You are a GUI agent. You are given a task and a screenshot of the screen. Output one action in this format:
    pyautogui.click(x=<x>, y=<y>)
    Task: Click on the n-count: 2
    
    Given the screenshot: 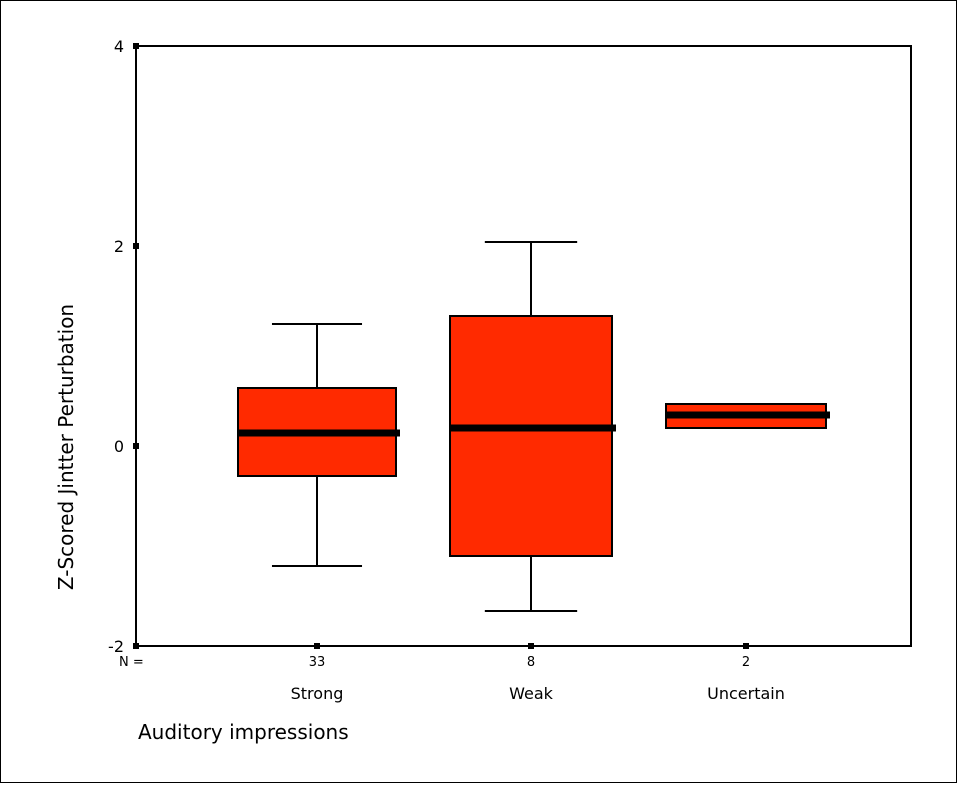 What is the action you would take?
    pyautogui.click(x=746, y=662)
    